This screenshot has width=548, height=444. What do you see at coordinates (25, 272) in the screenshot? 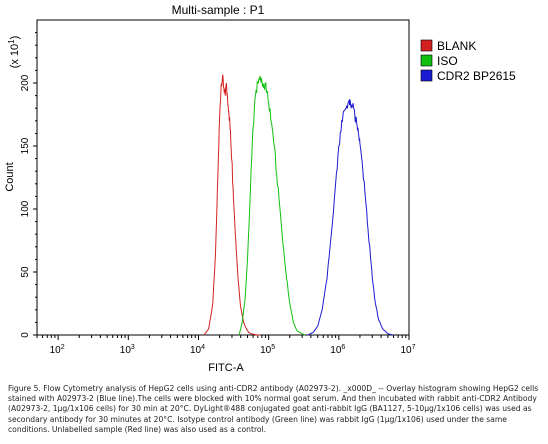
I see `y-tick-label: 50` at bounding box center [25, 272].